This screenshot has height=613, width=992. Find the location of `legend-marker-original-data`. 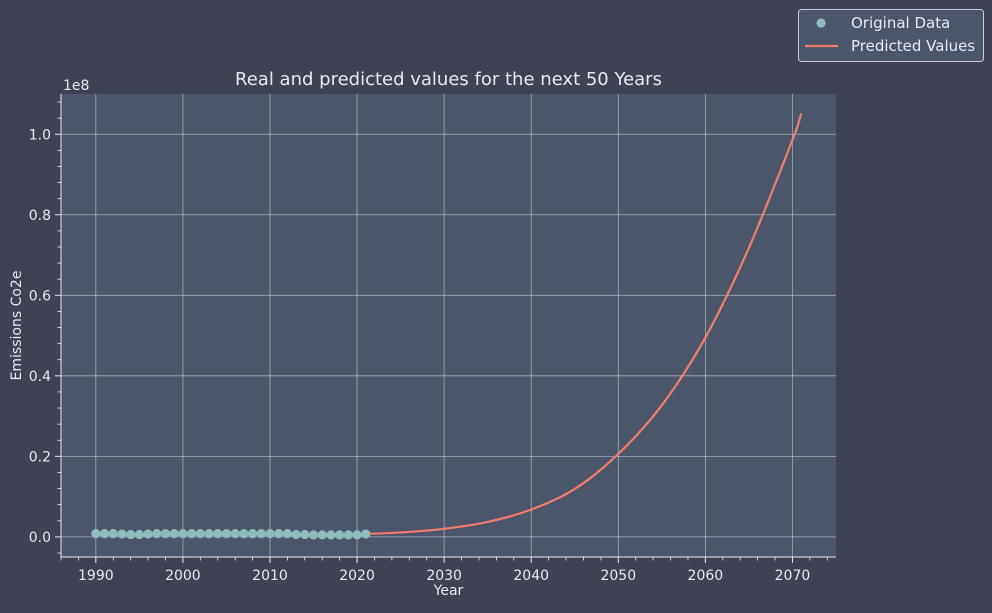

legend-marker-original-data is located at coordinates (821, 23).